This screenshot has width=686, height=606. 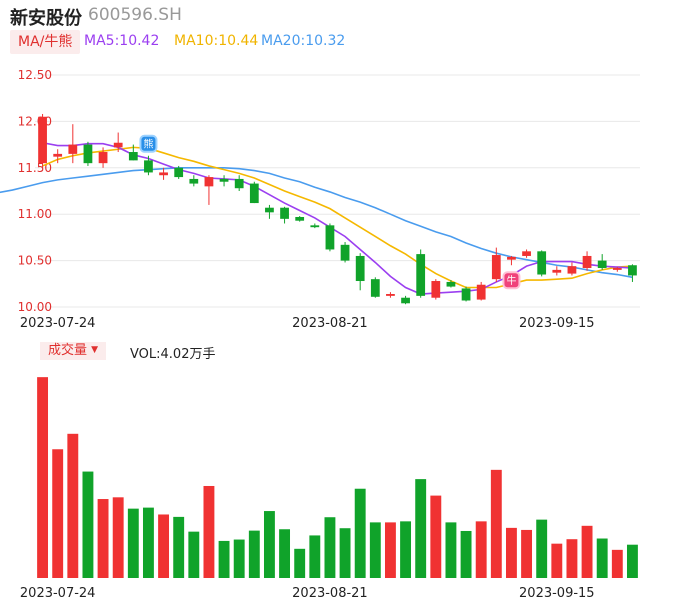 I want to click on price-tick-label: 11.00, so click(x=35, y=214).